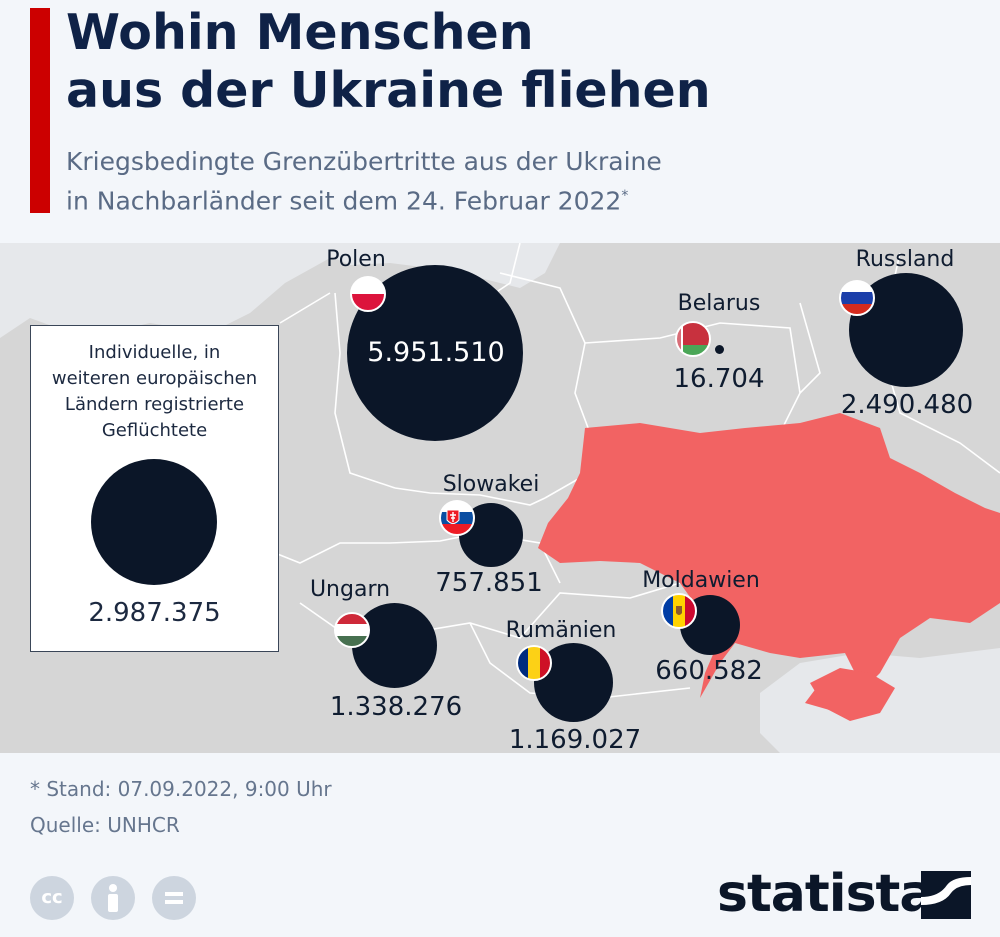  What do you see at coordinates (394, 645) in the screenshot?
I see `bubble-ungarn` at bounding box center [394, 645].